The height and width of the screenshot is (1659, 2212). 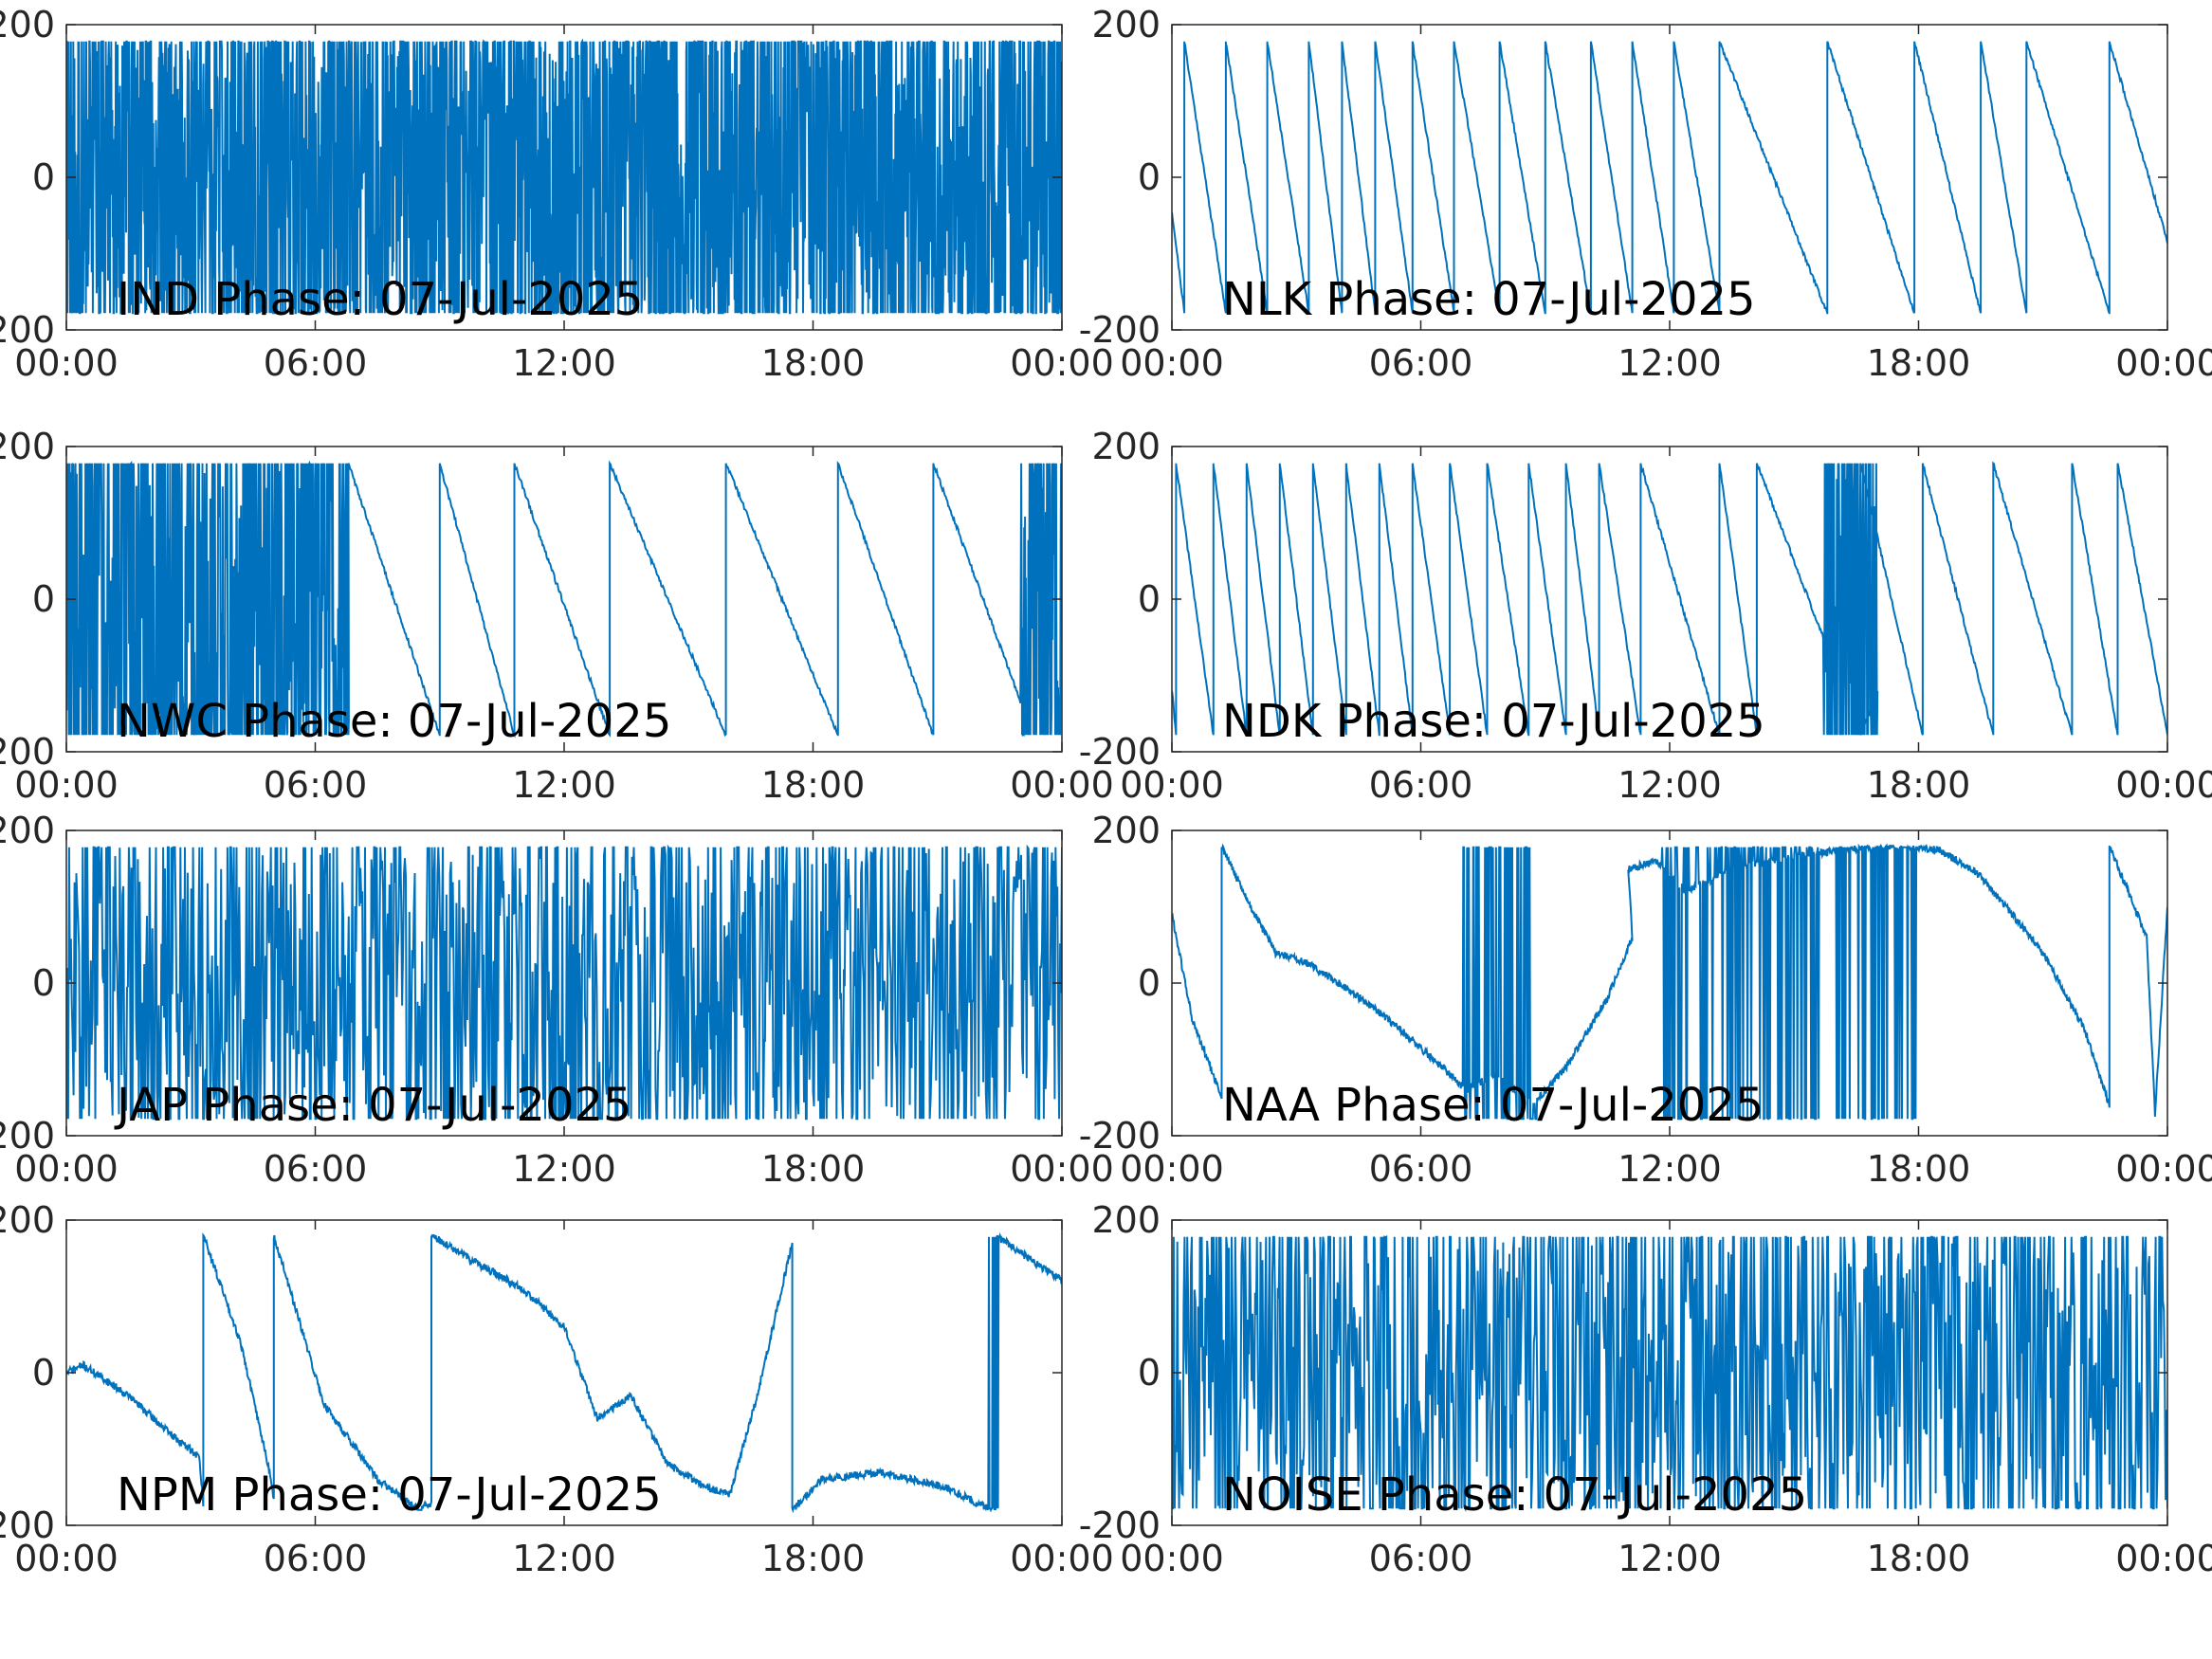 I want to click on noise-ytick-label: 200, so click(x=1126, y=1220).